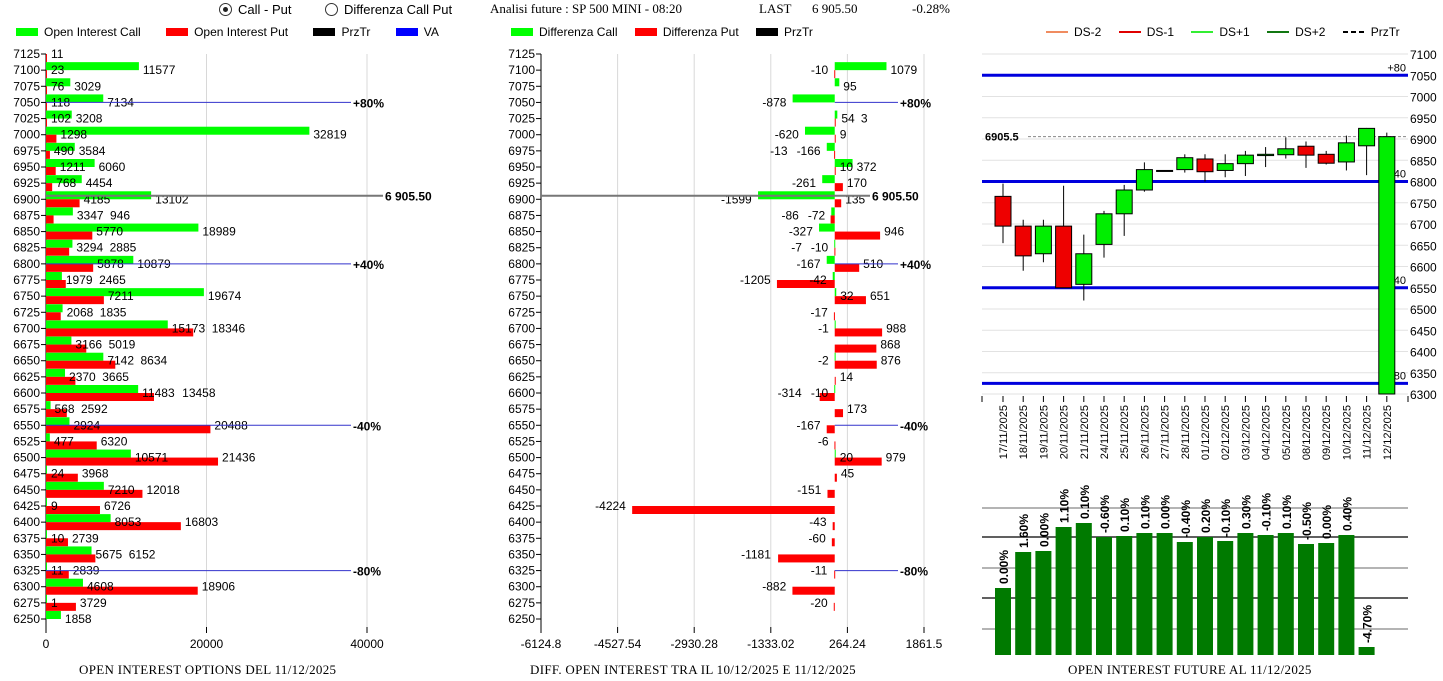 The width and height of the screenshot is (1443, 681). Describe the element at coordinates (1423, 374) in the screenshot. I see `y-tick-label: 6350` at that location.